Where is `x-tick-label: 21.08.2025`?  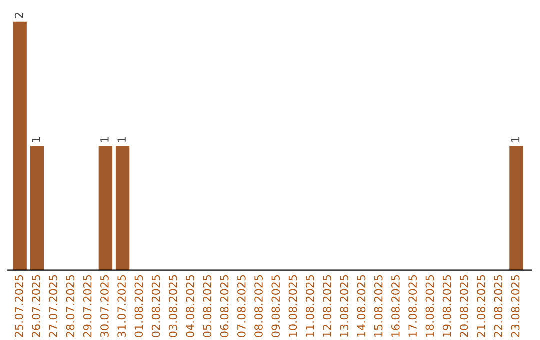 x-tick-label: 21.08.2025 is located at coordinates (481, 306).